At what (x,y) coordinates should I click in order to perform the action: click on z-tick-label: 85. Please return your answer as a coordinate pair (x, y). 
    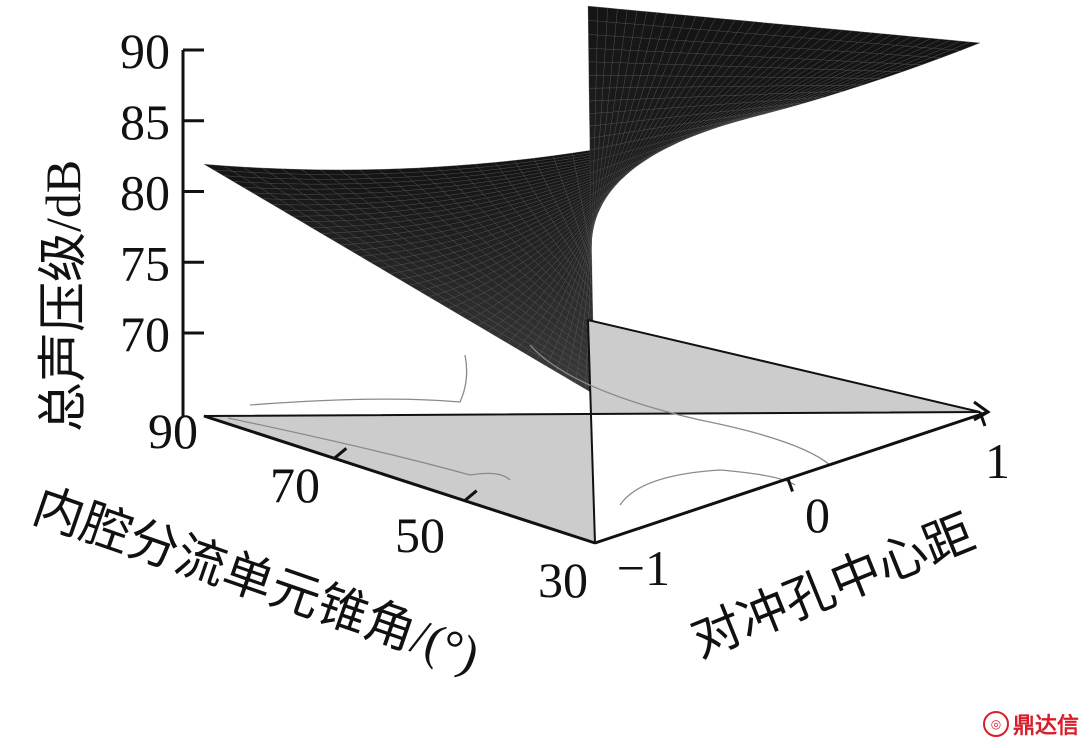
    Looking at the image, I should click on (145, 122).